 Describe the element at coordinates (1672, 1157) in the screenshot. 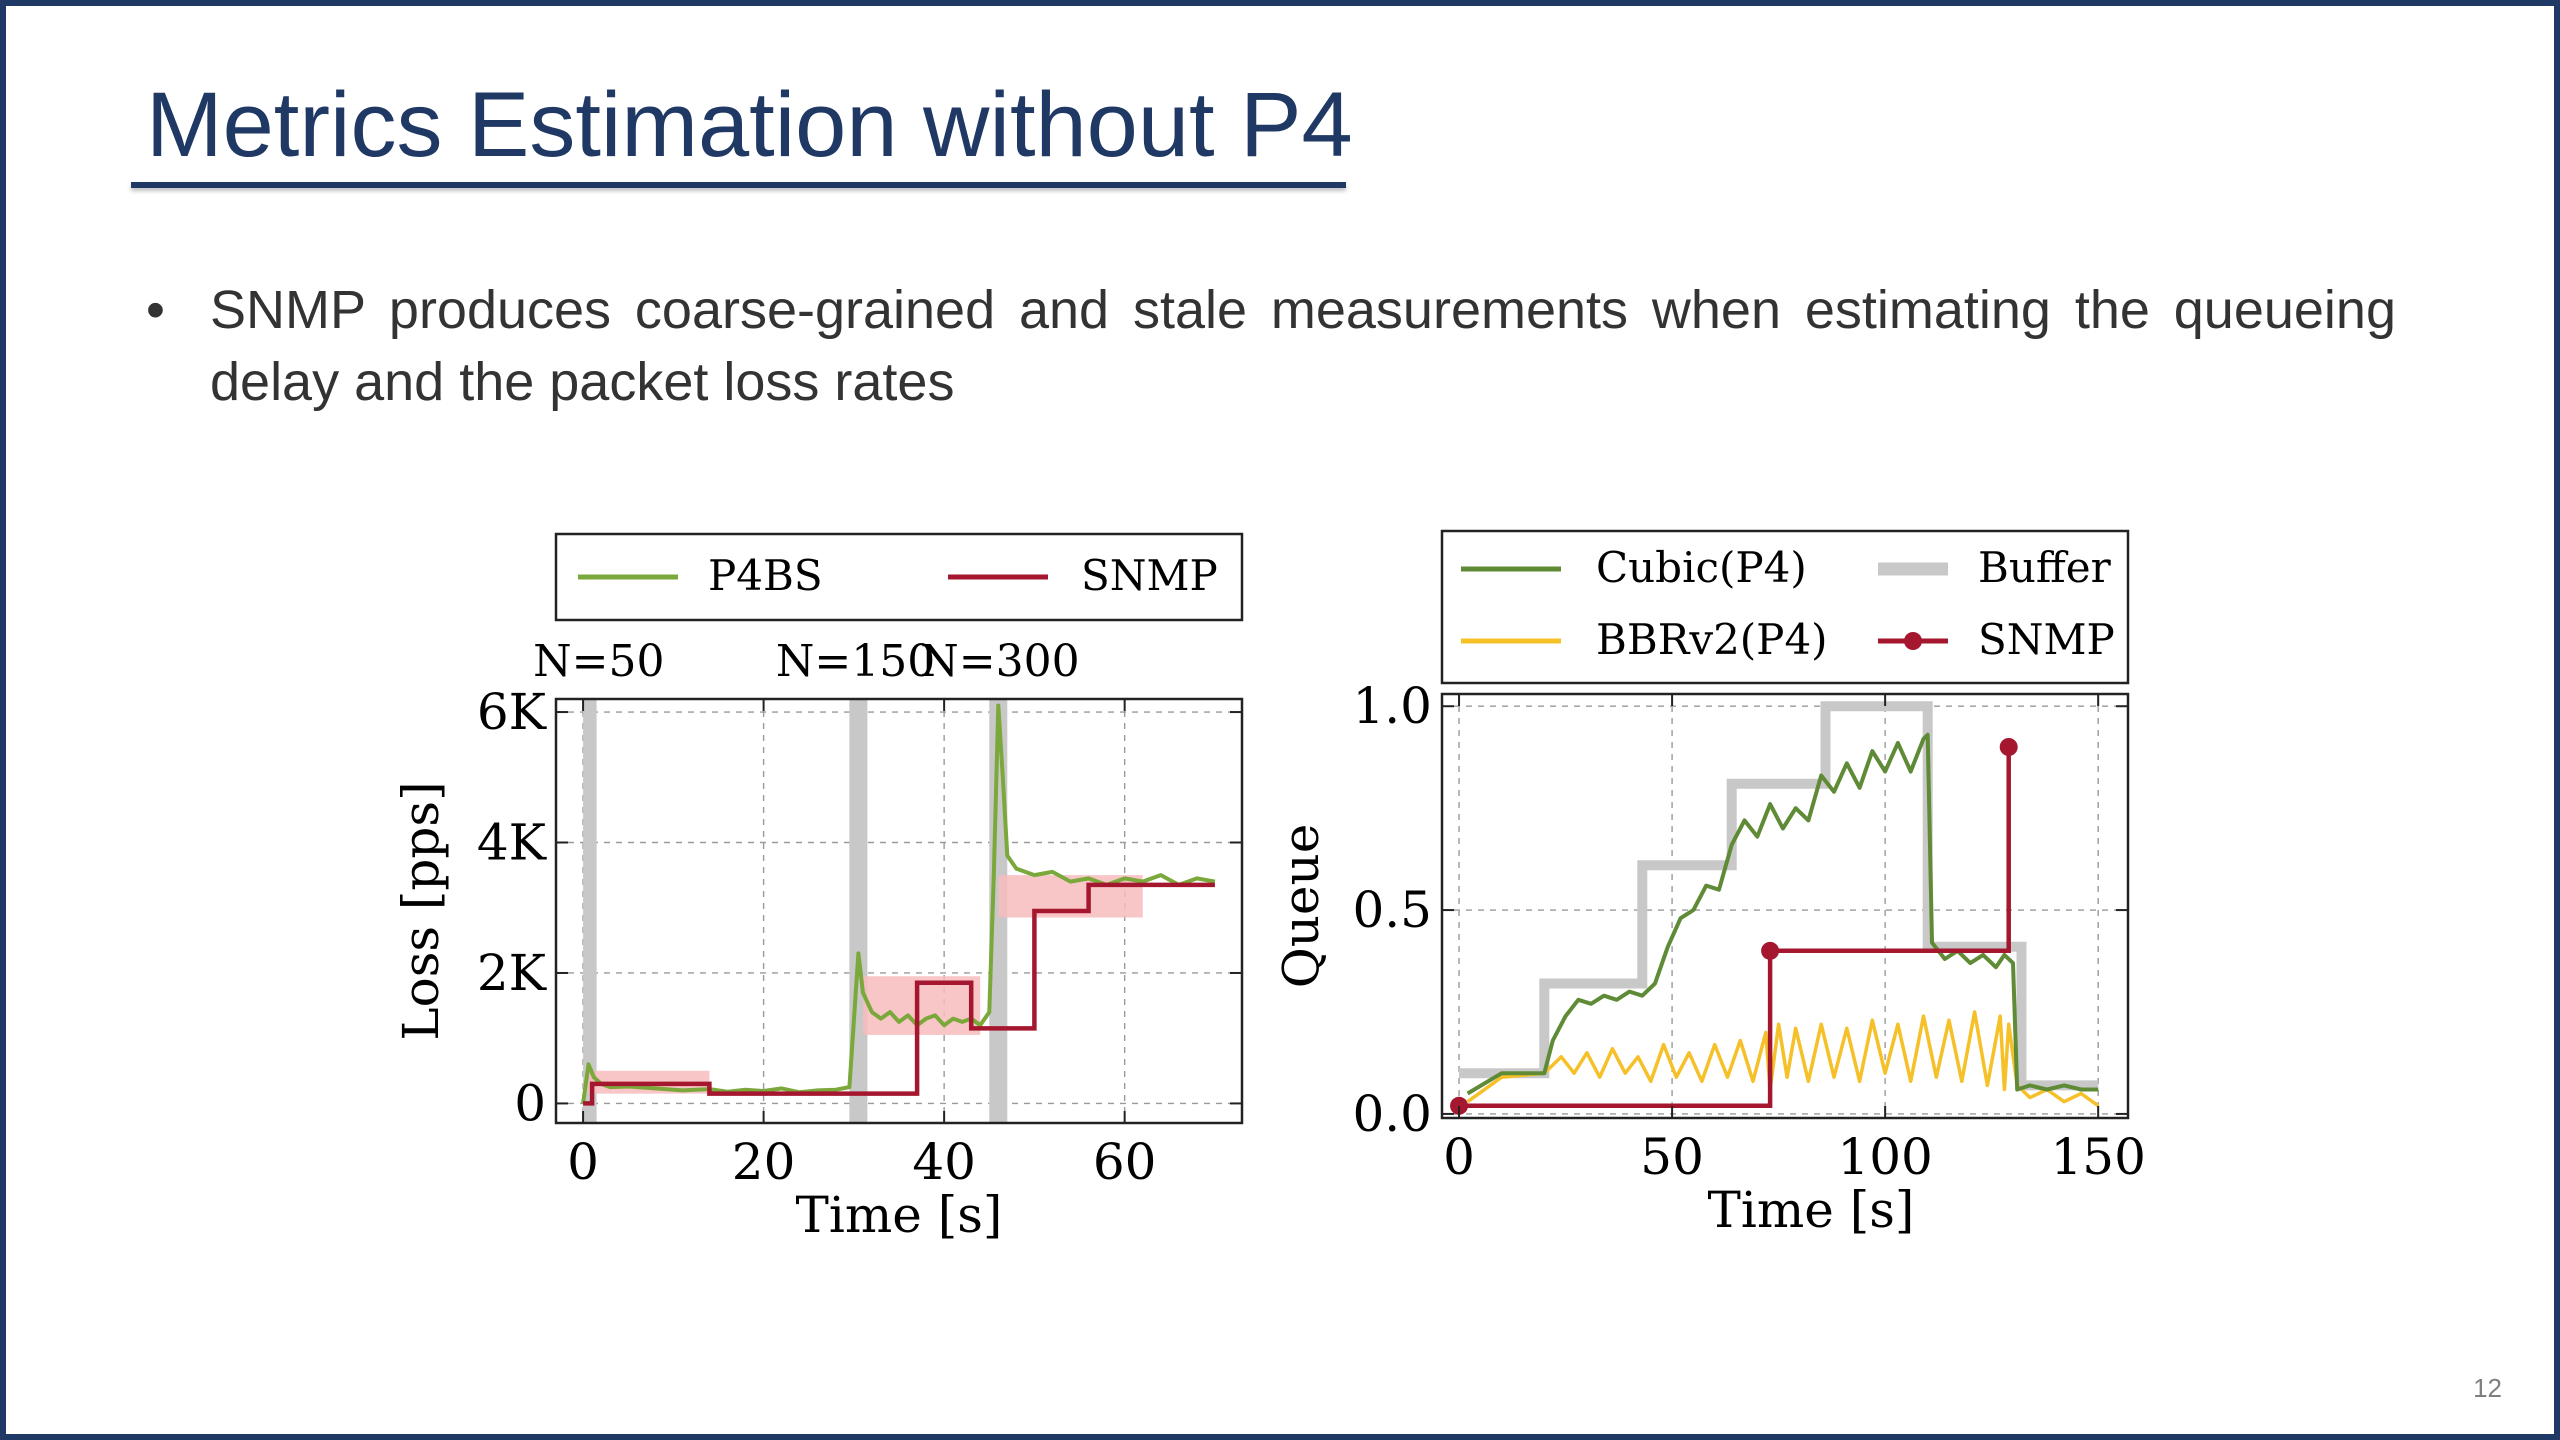

I see `x-tick-label: 50` at that location.